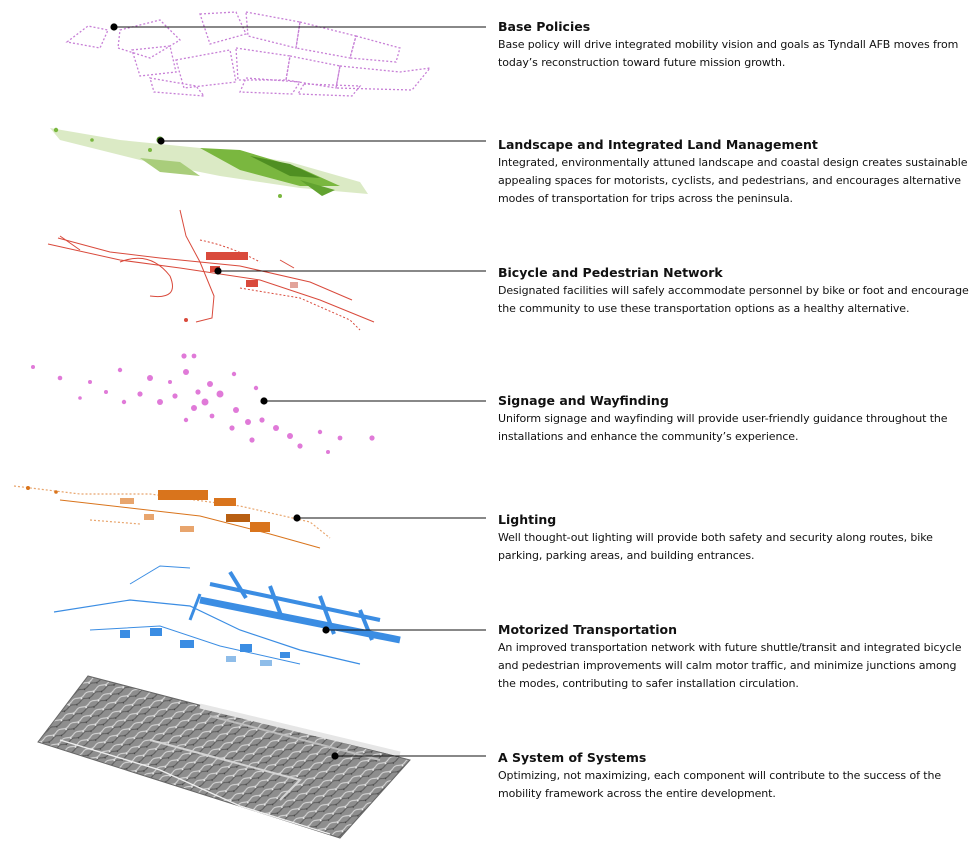 The image size is (976, 845). I want to click on leader-dot-system, so click(335, 756).